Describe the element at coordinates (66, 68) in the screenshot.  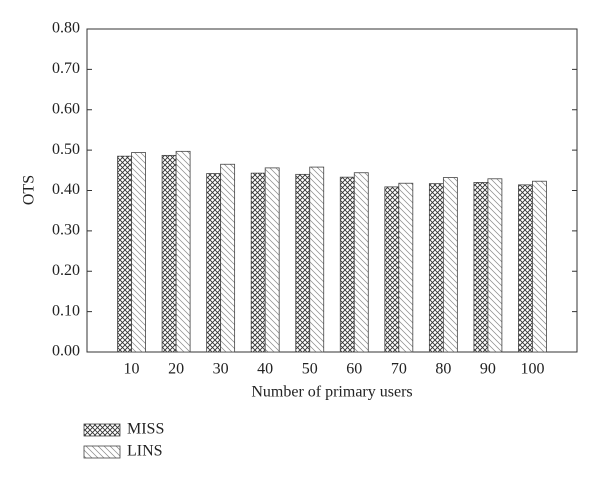
I see `y-tick-label: 0.70` at that location.